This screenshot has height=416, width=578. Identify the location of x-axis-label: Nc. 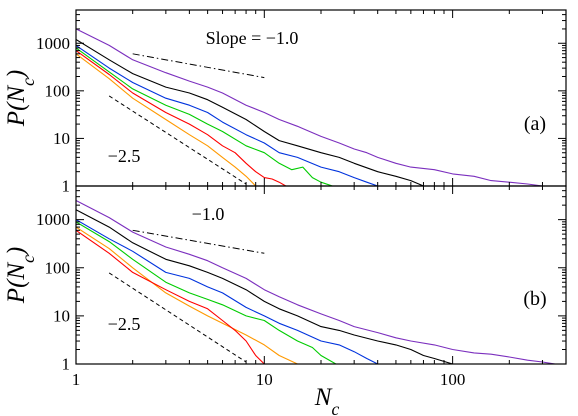
(327, 400).